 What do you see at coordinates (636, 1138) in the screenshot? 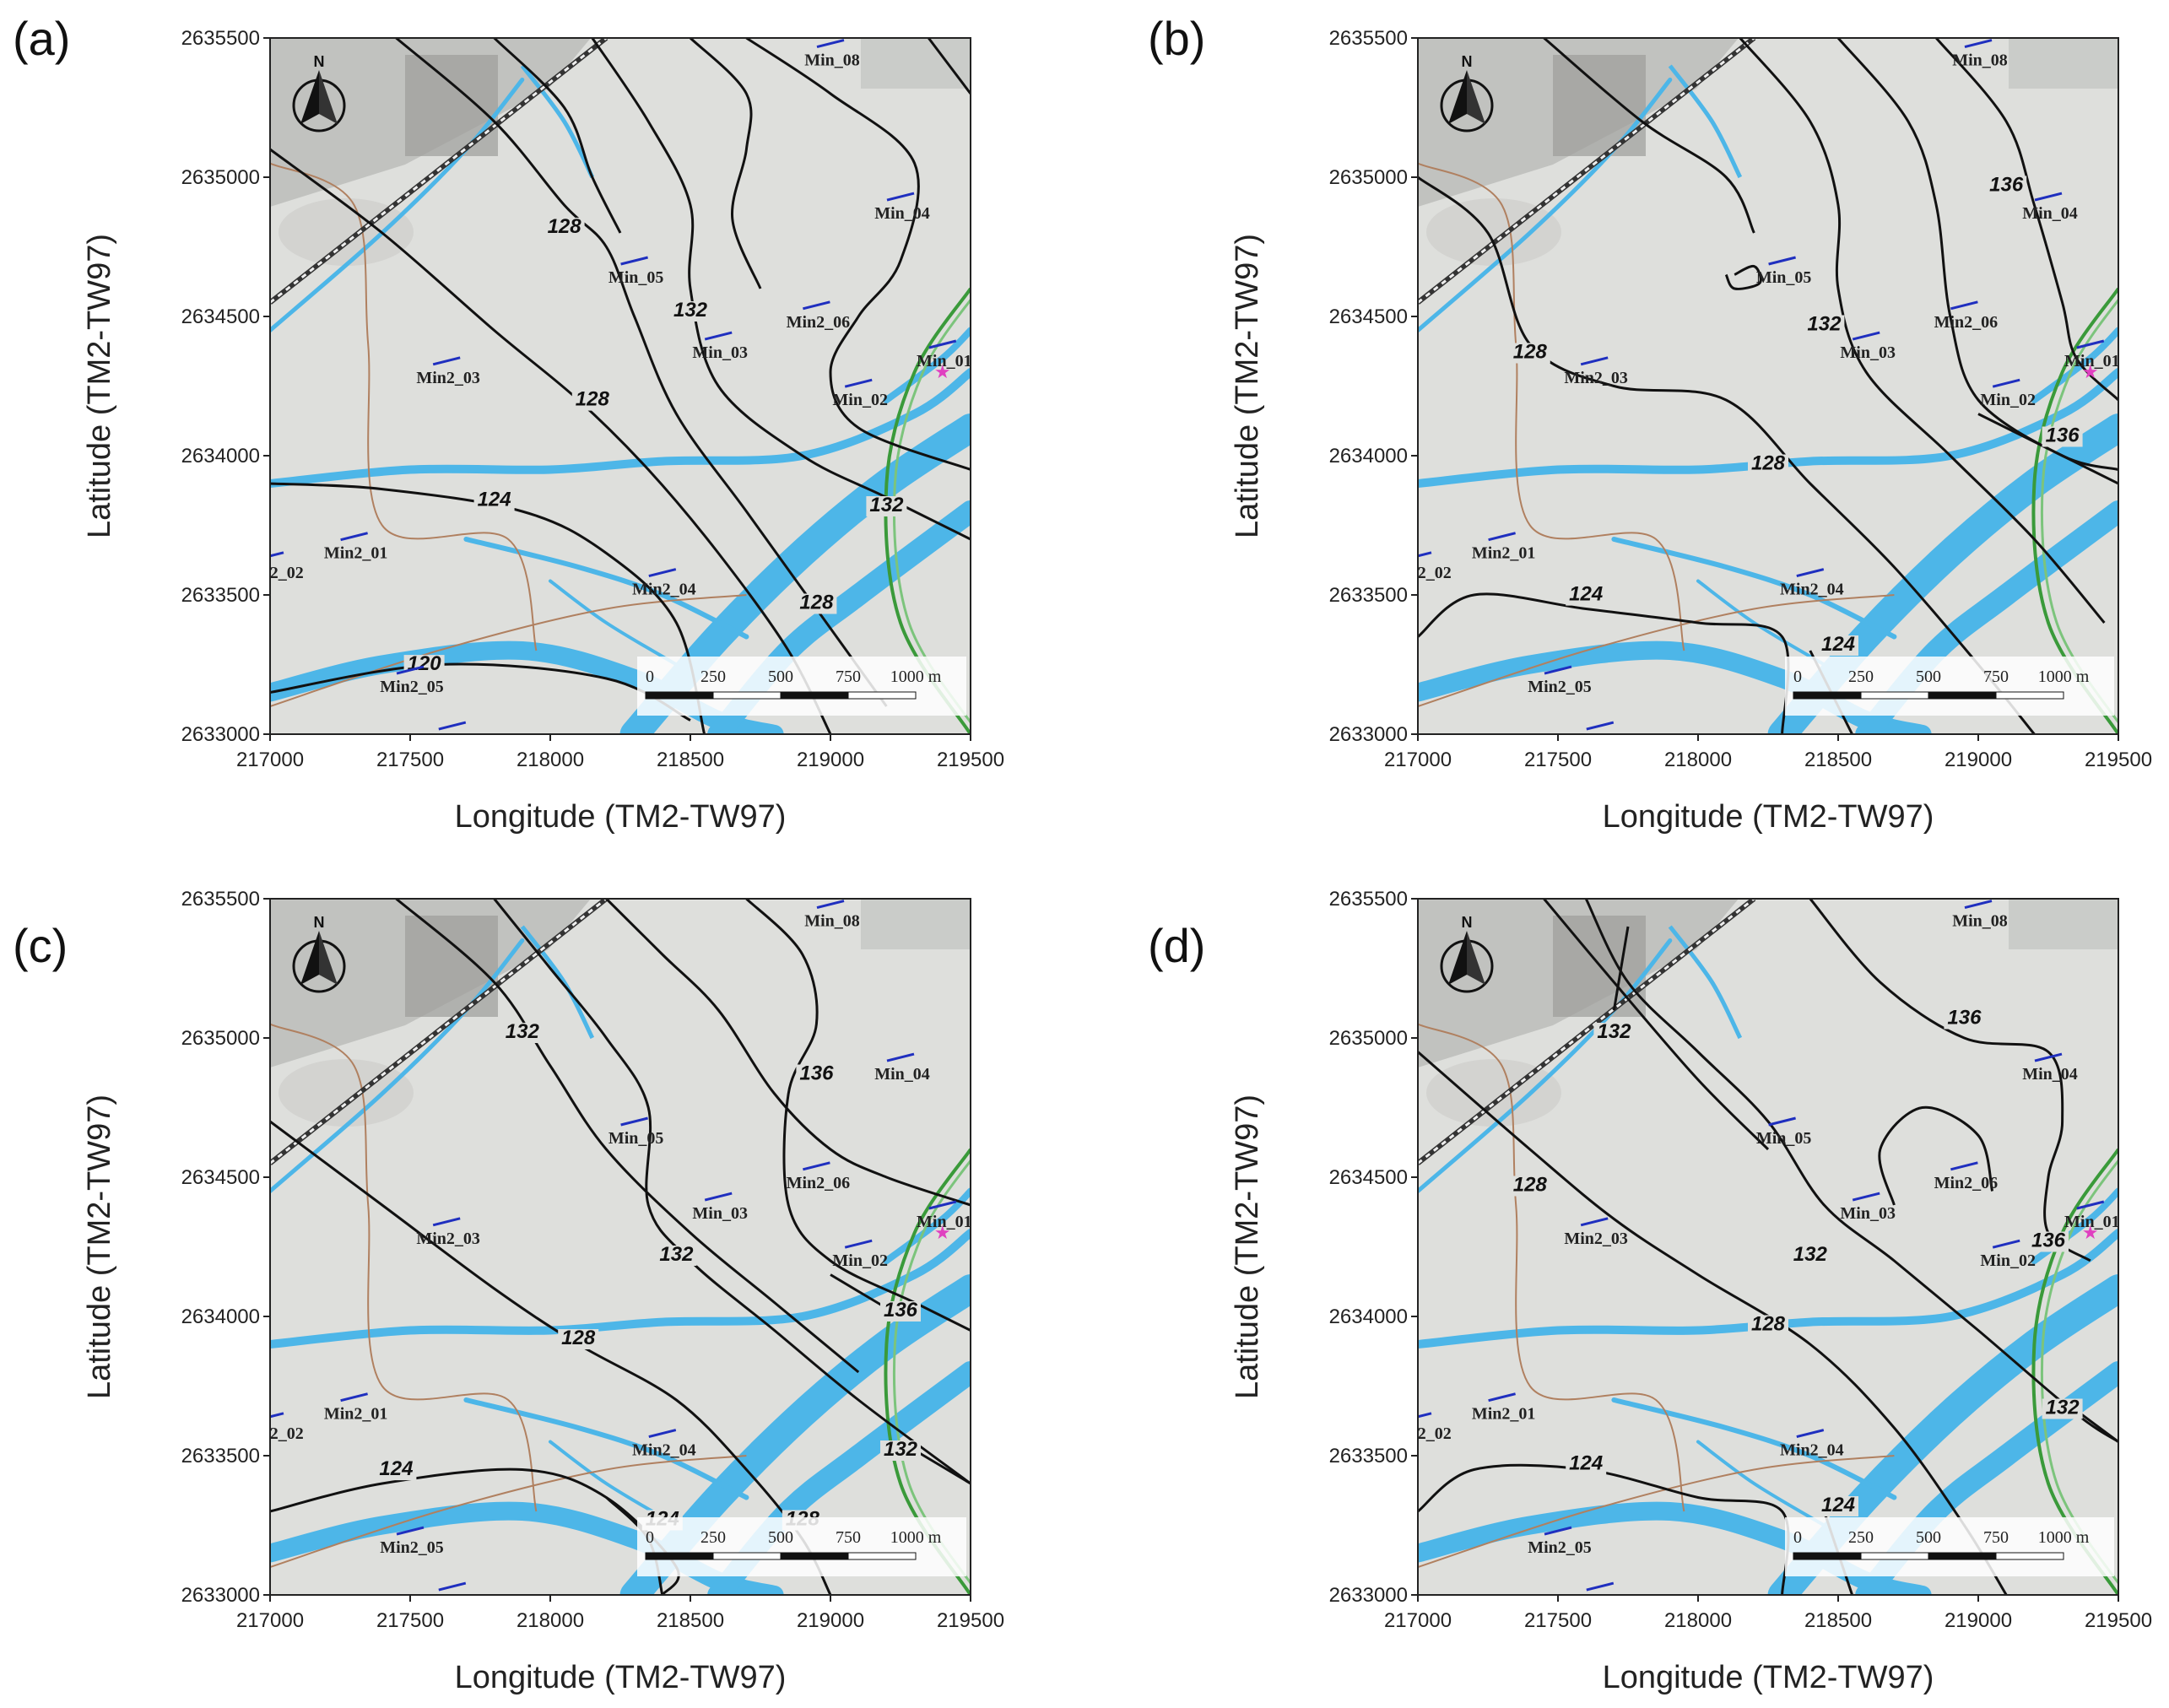
I see `well-label: Min_05` at bounding box center [636, 1138].